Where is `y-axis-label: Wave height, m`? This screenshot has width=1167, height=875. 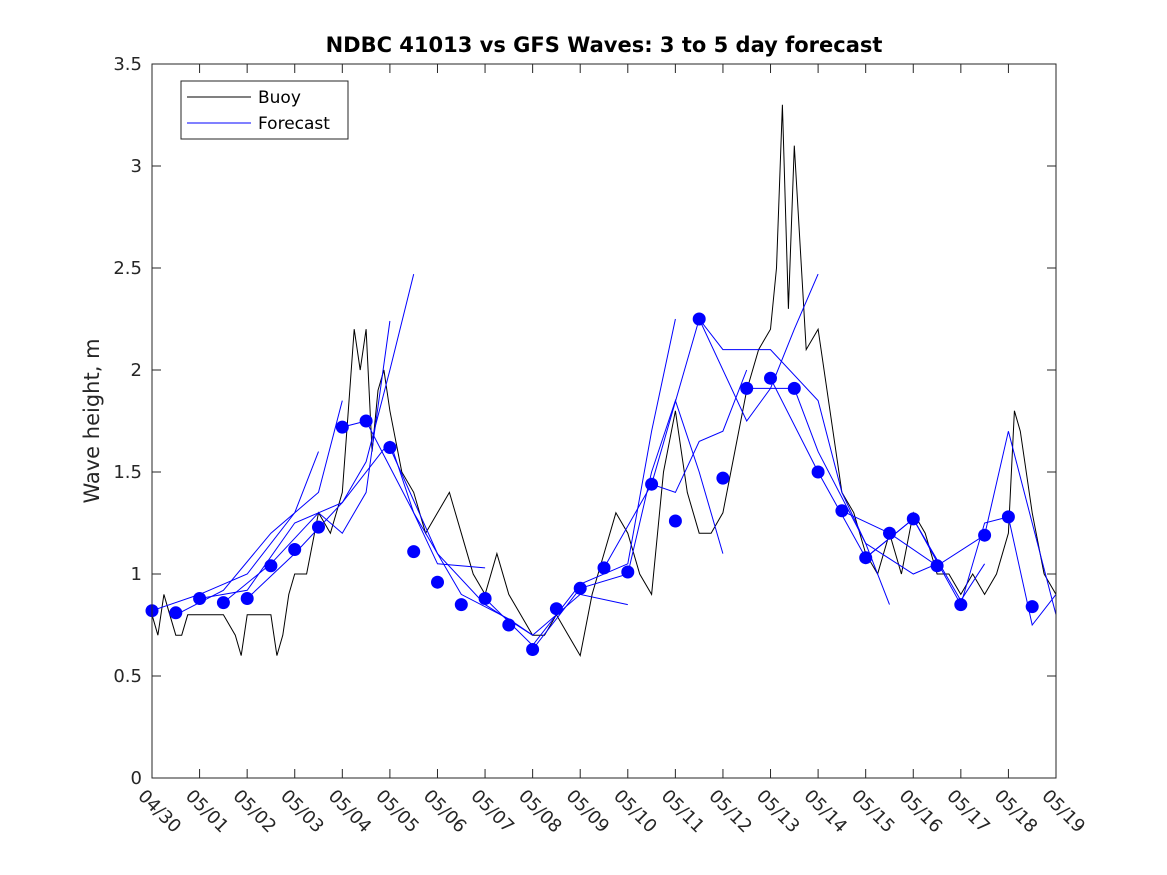
y-axis-label: Wave height, m is located at coordinates (92, 420).